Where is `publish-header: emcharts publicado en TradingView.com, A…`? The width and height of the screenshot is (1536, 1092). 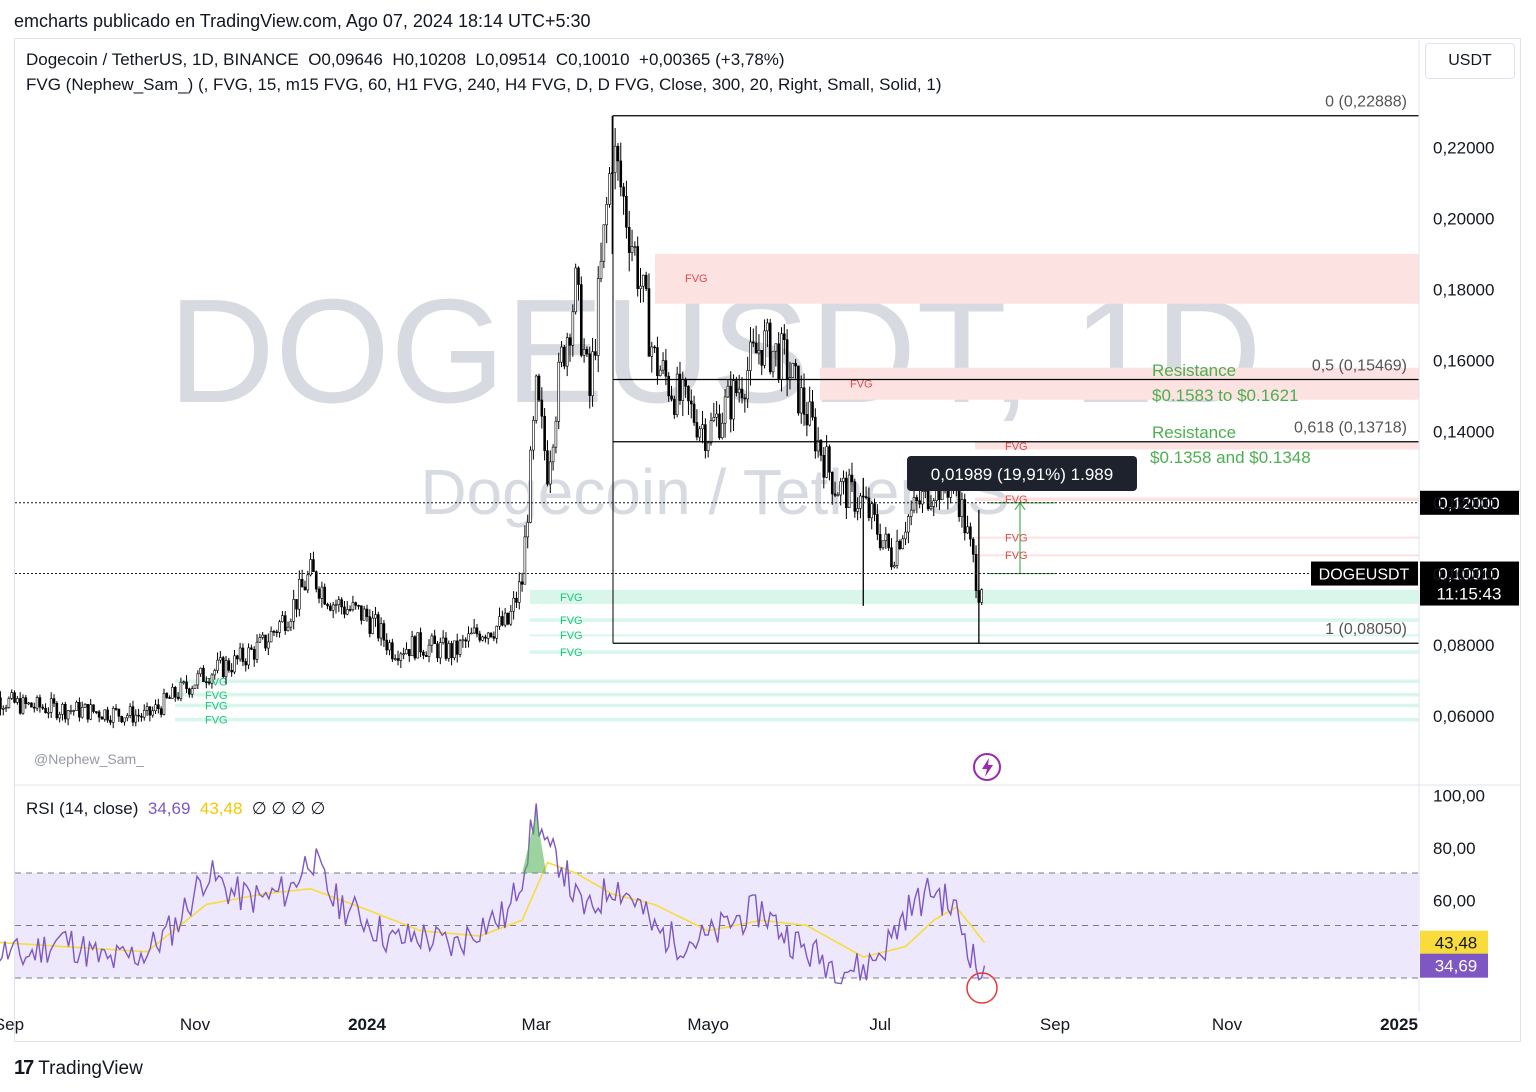
publish-header: emcharts publicado en TradingView.com, A… is located at coordinates (302, 21).